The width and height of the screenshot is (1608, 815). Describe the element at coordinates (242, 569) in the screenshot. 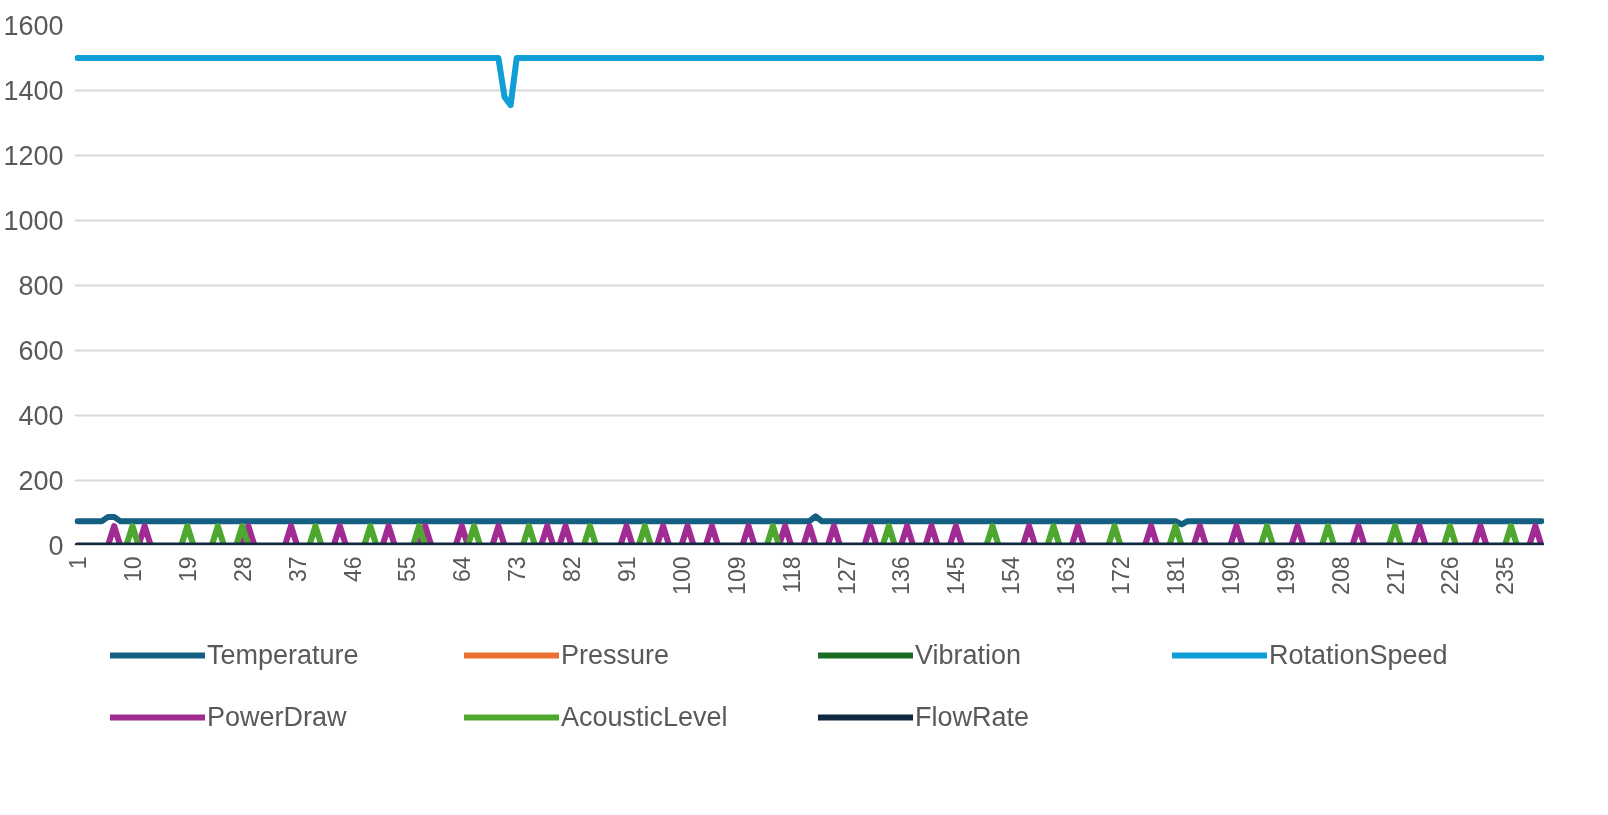

I see `x-tick-label: 28` at that location.